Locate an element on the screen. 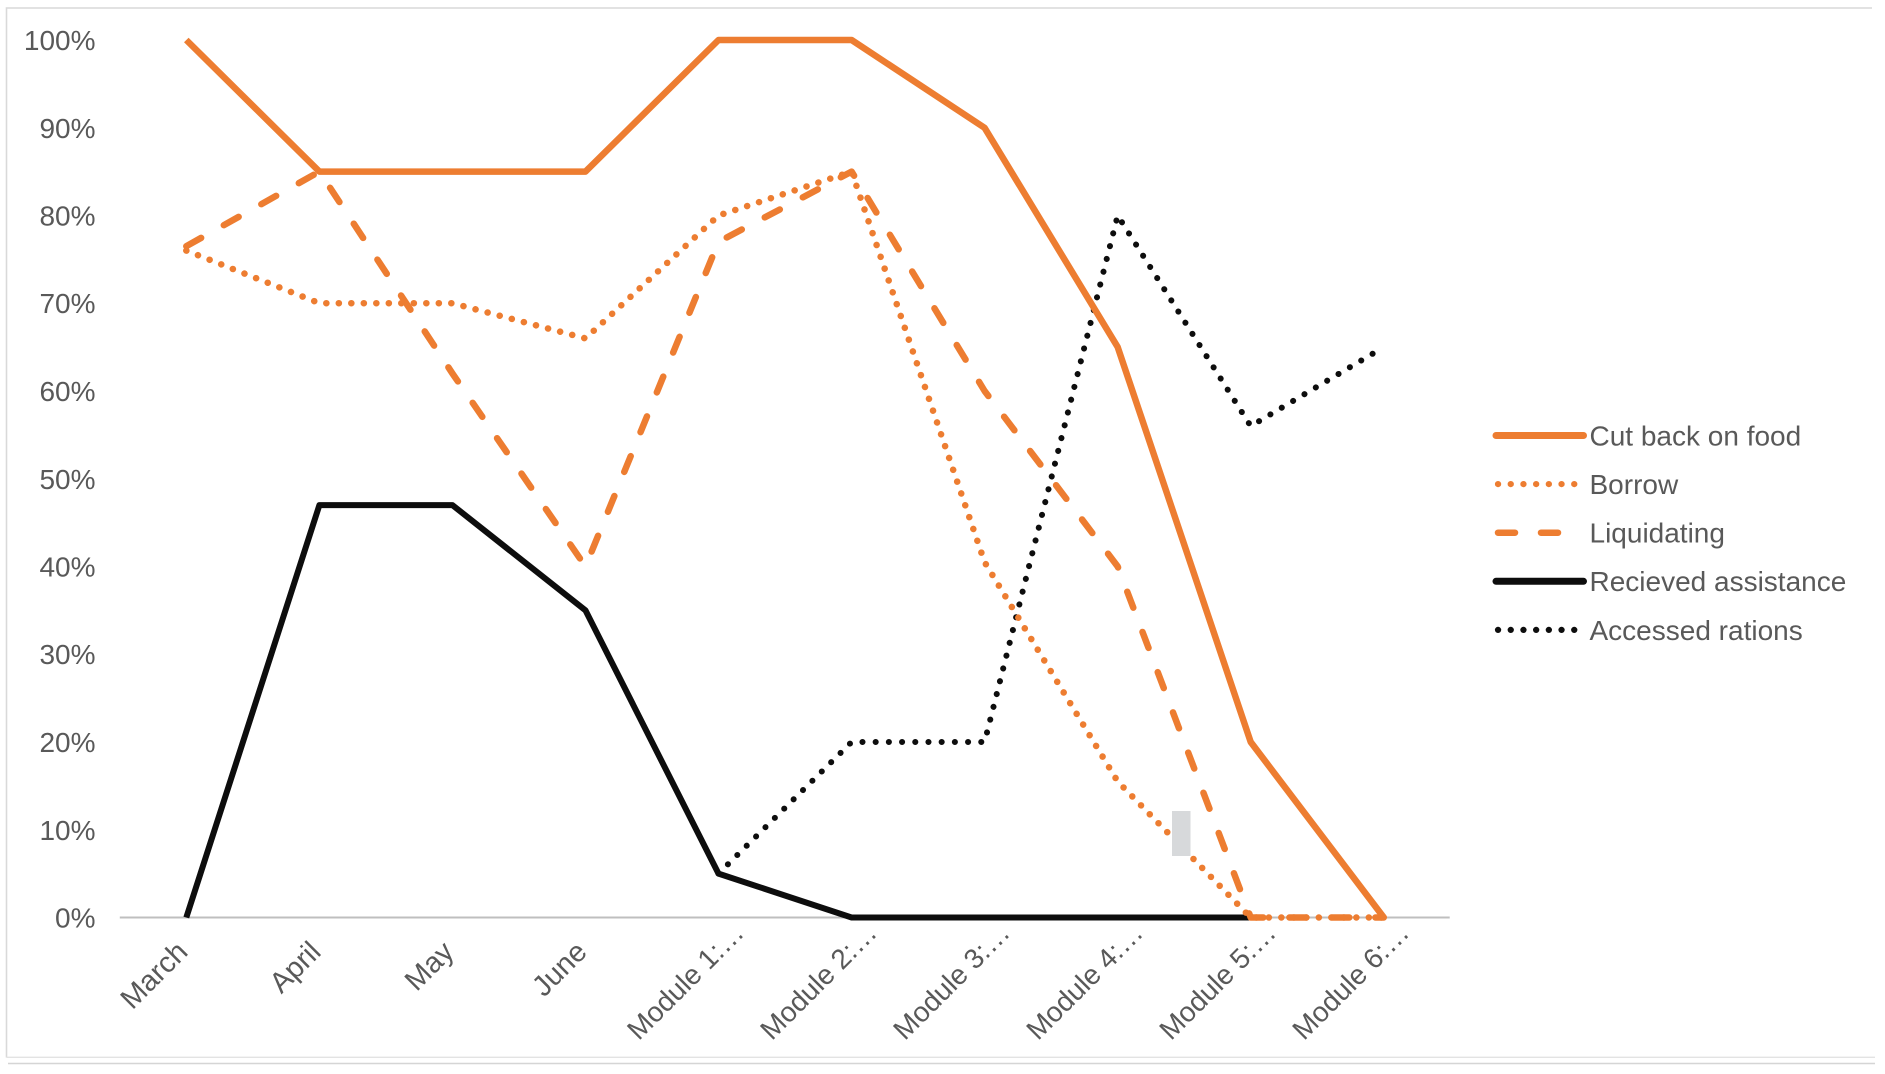  svg-text: 100% is located at coordinates (60, 40).